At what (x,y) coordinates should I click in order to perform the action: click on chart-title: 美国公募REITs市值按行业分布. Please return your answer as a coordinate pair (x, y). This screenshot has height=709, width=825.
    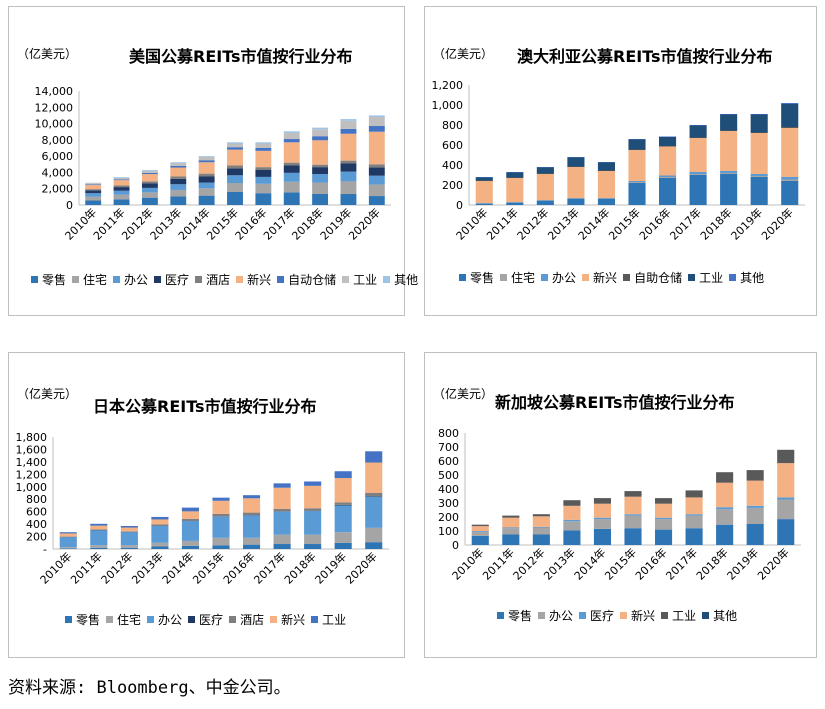
    Looking at the image, I should click on (241, 56).